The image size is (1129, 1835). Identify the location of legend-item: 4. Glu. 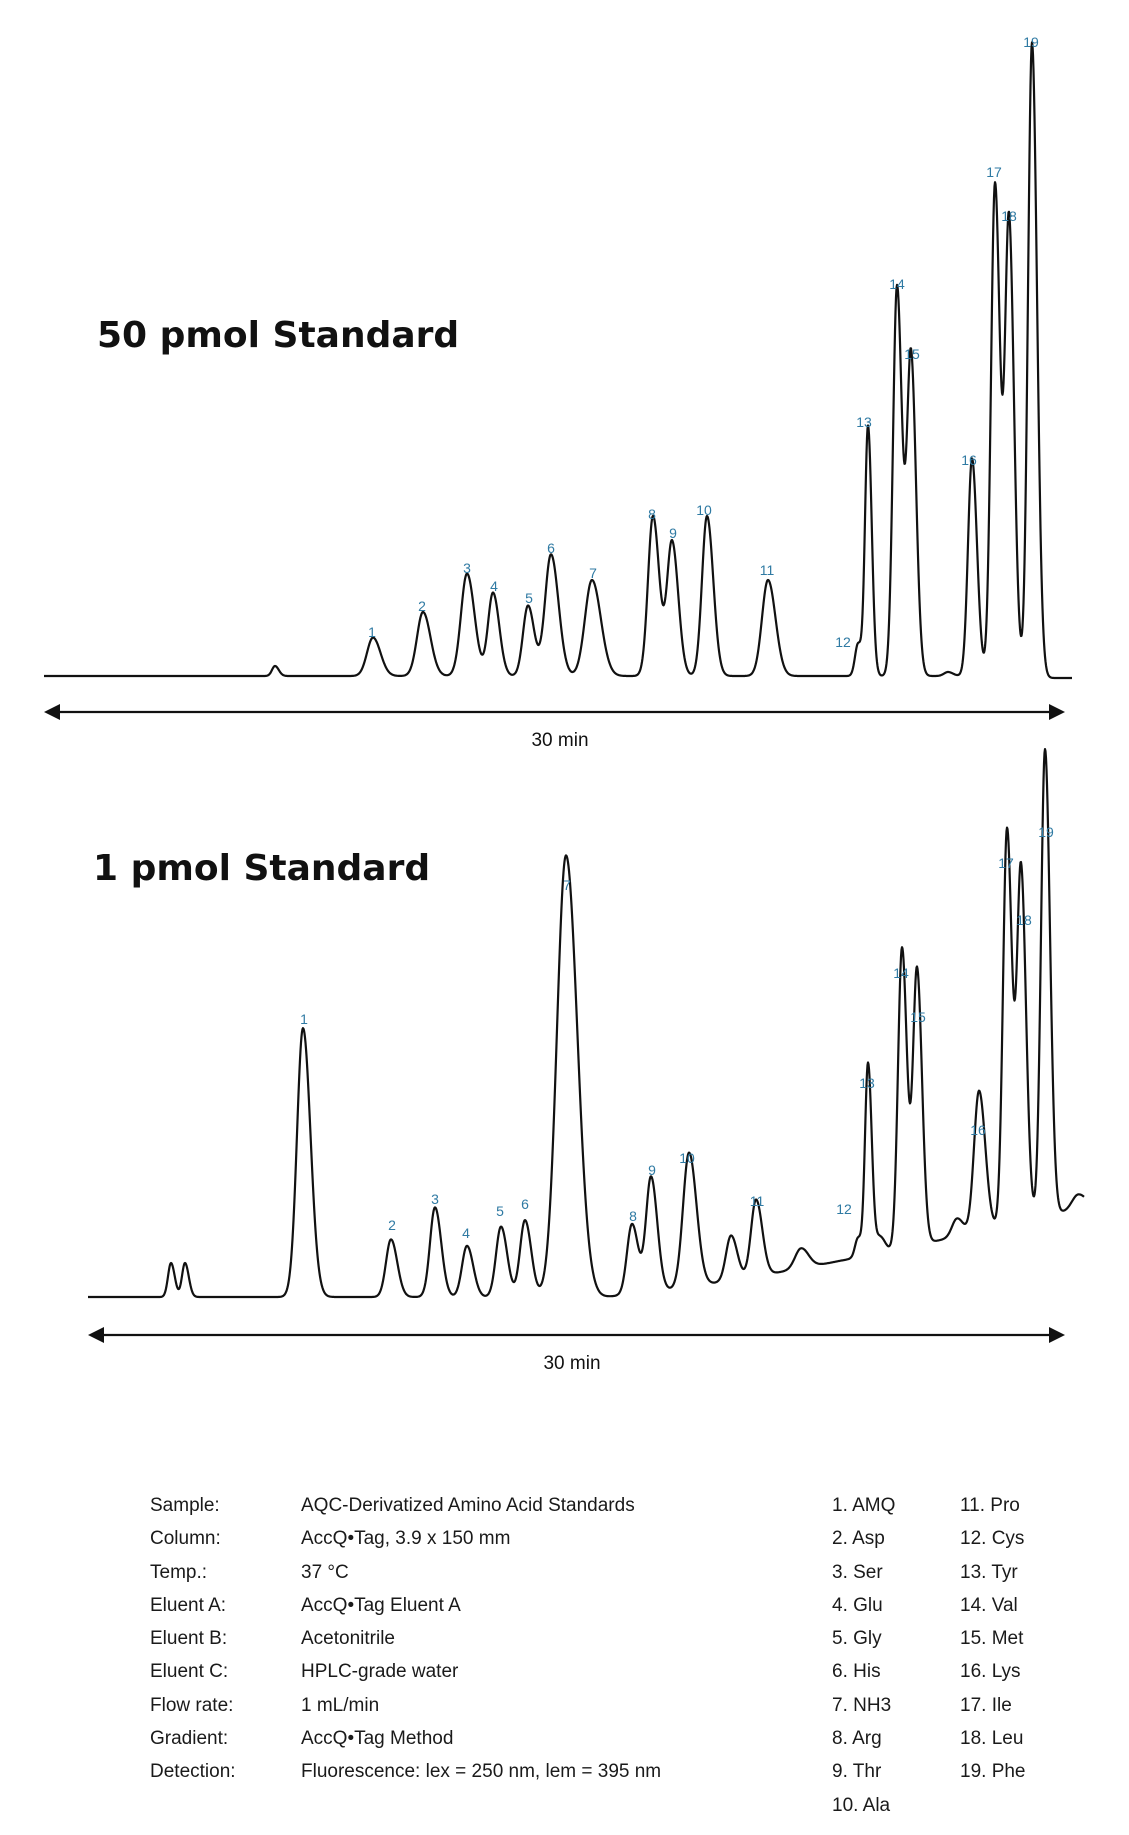
(857, 1605).